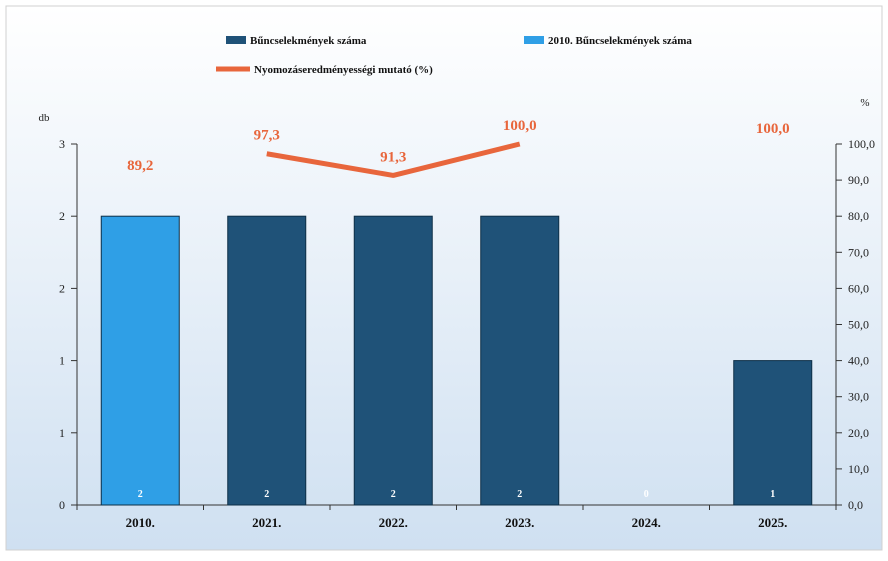 The height and width of the screenshot is (561, 888). I want to click on right-axis-unit: %, so click(864, 103).